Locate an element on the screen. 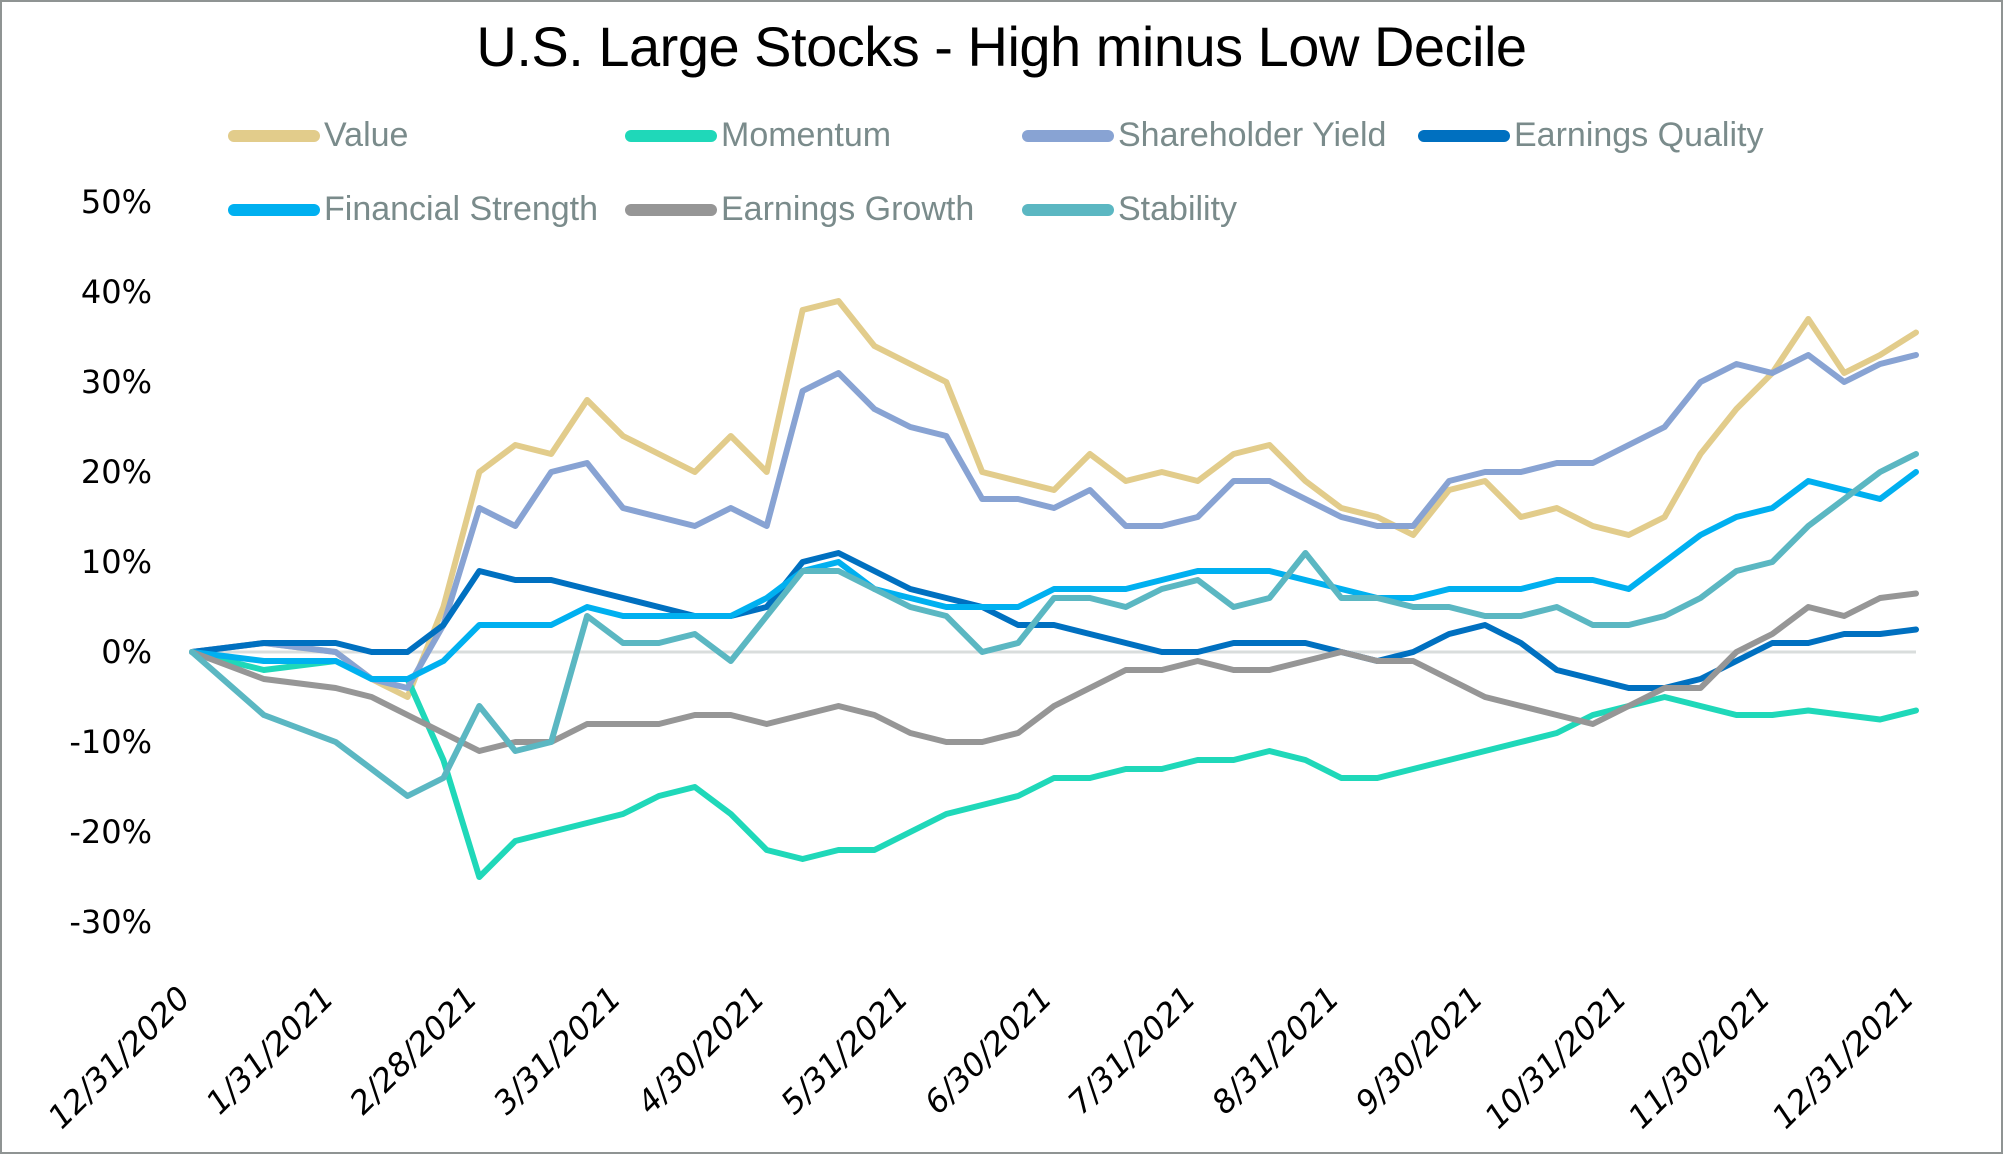  x-tick-label: 9/30/2021 is located at coordinates (1419, 1050).